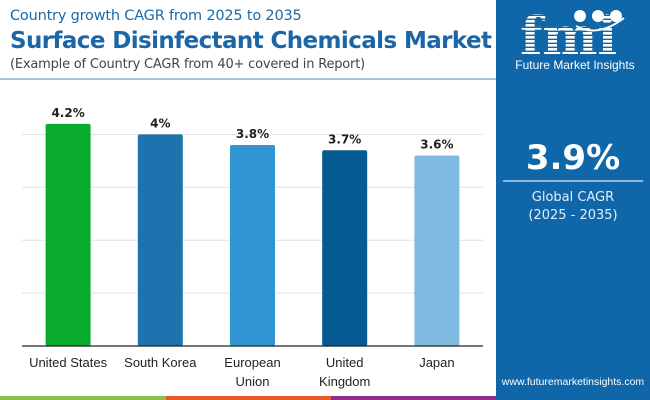 Image resolution: width=650 pixels, height=400 pixels. What do you see at coordinates (437, 250) in the screenshot?
I see `bar-japan` at bounding box center [437, 250].